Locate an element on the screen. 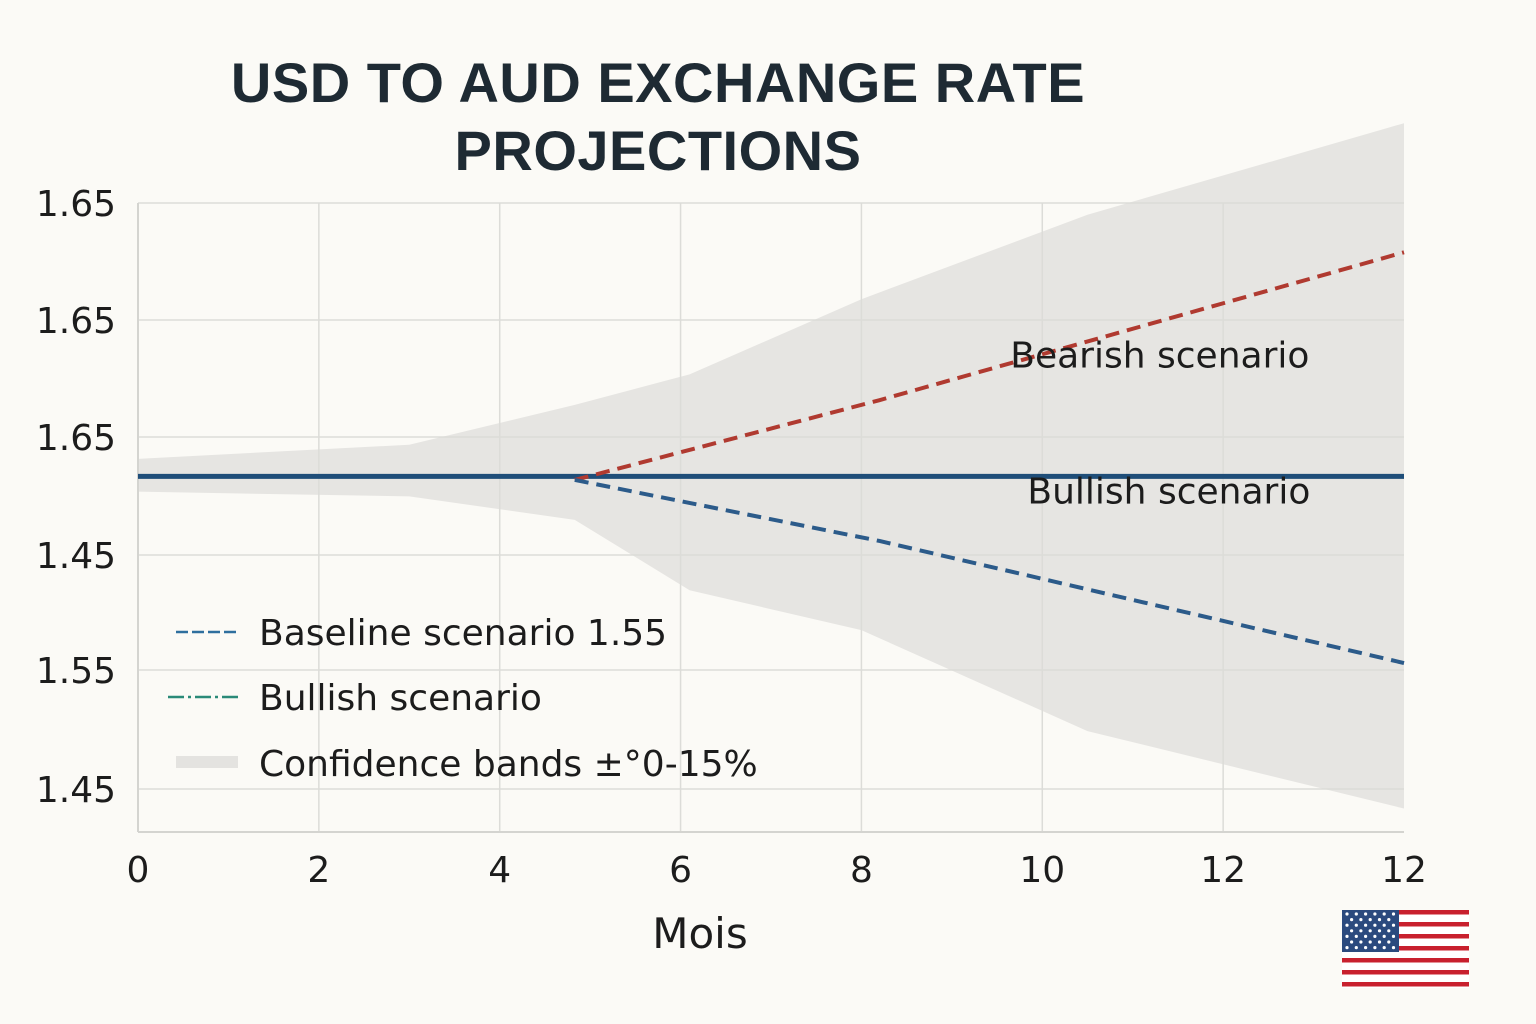 This screenshot has width=1536, height=1024. x-tick-label: 8 is located at coordinates (861, 870).